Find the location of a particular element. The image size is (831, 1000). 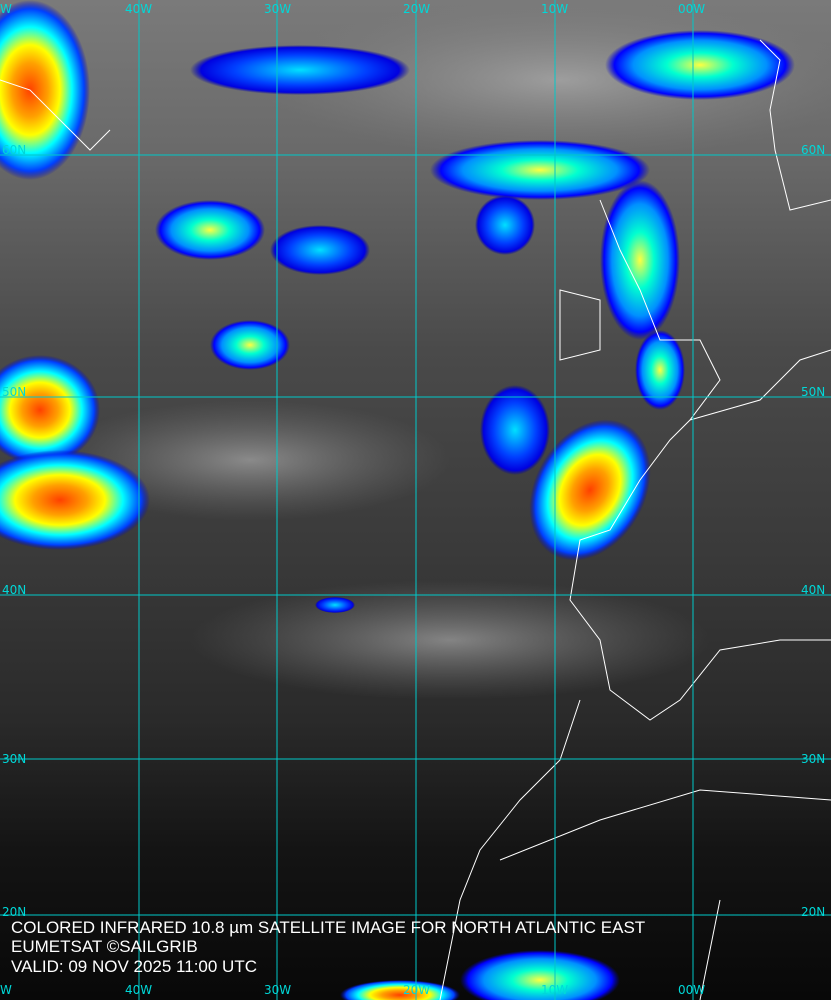

lat-label-40n-left: 40N is located at coordinates (14, 590).